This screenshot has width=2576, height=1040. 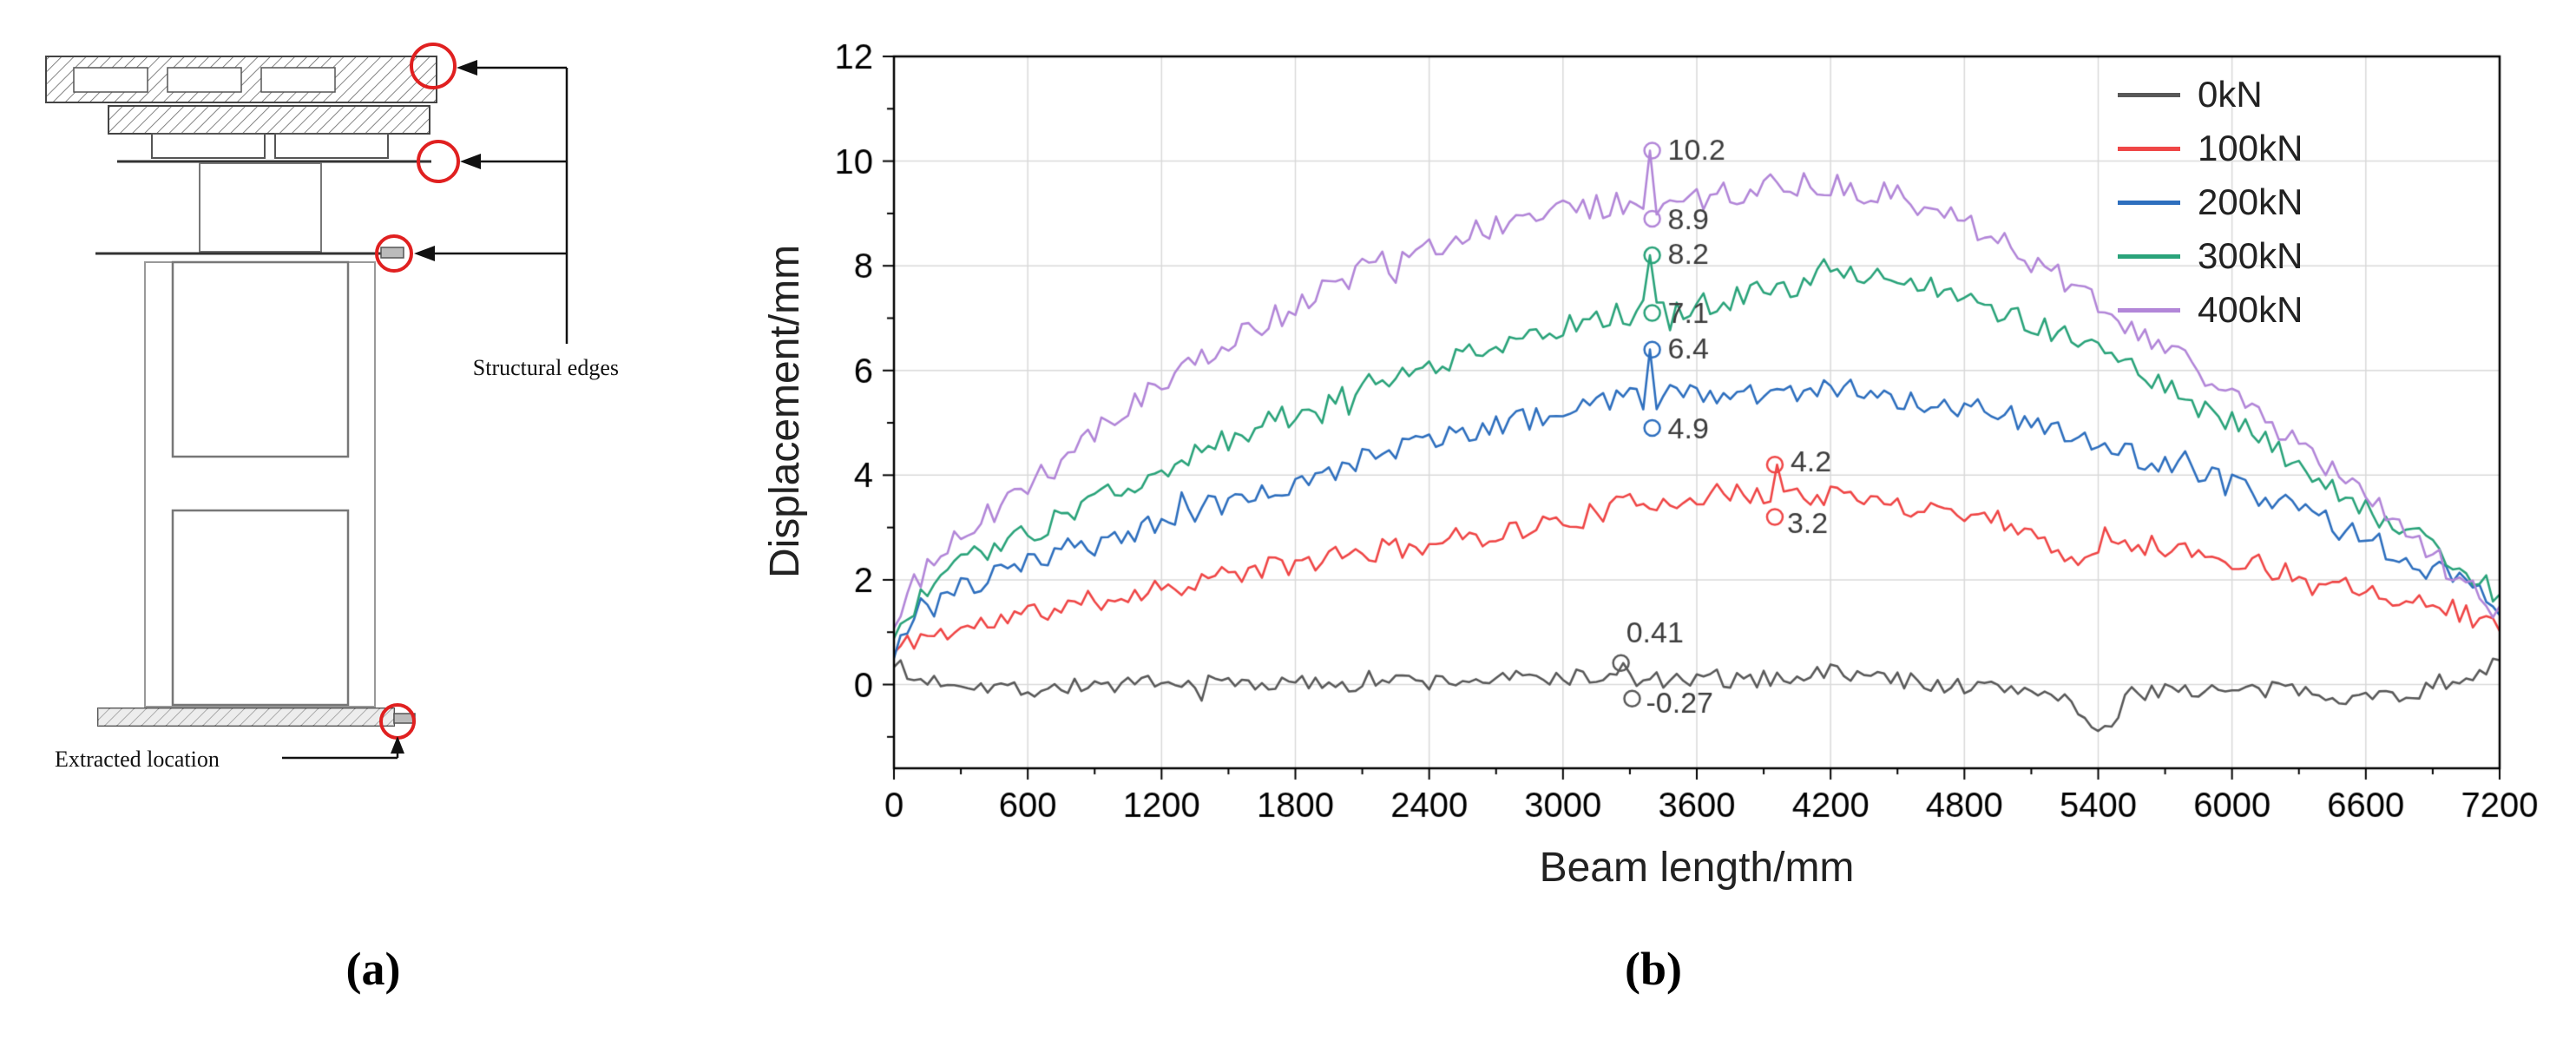 I want to click on legend-label: 200kN, so click(x=2250, y=201).